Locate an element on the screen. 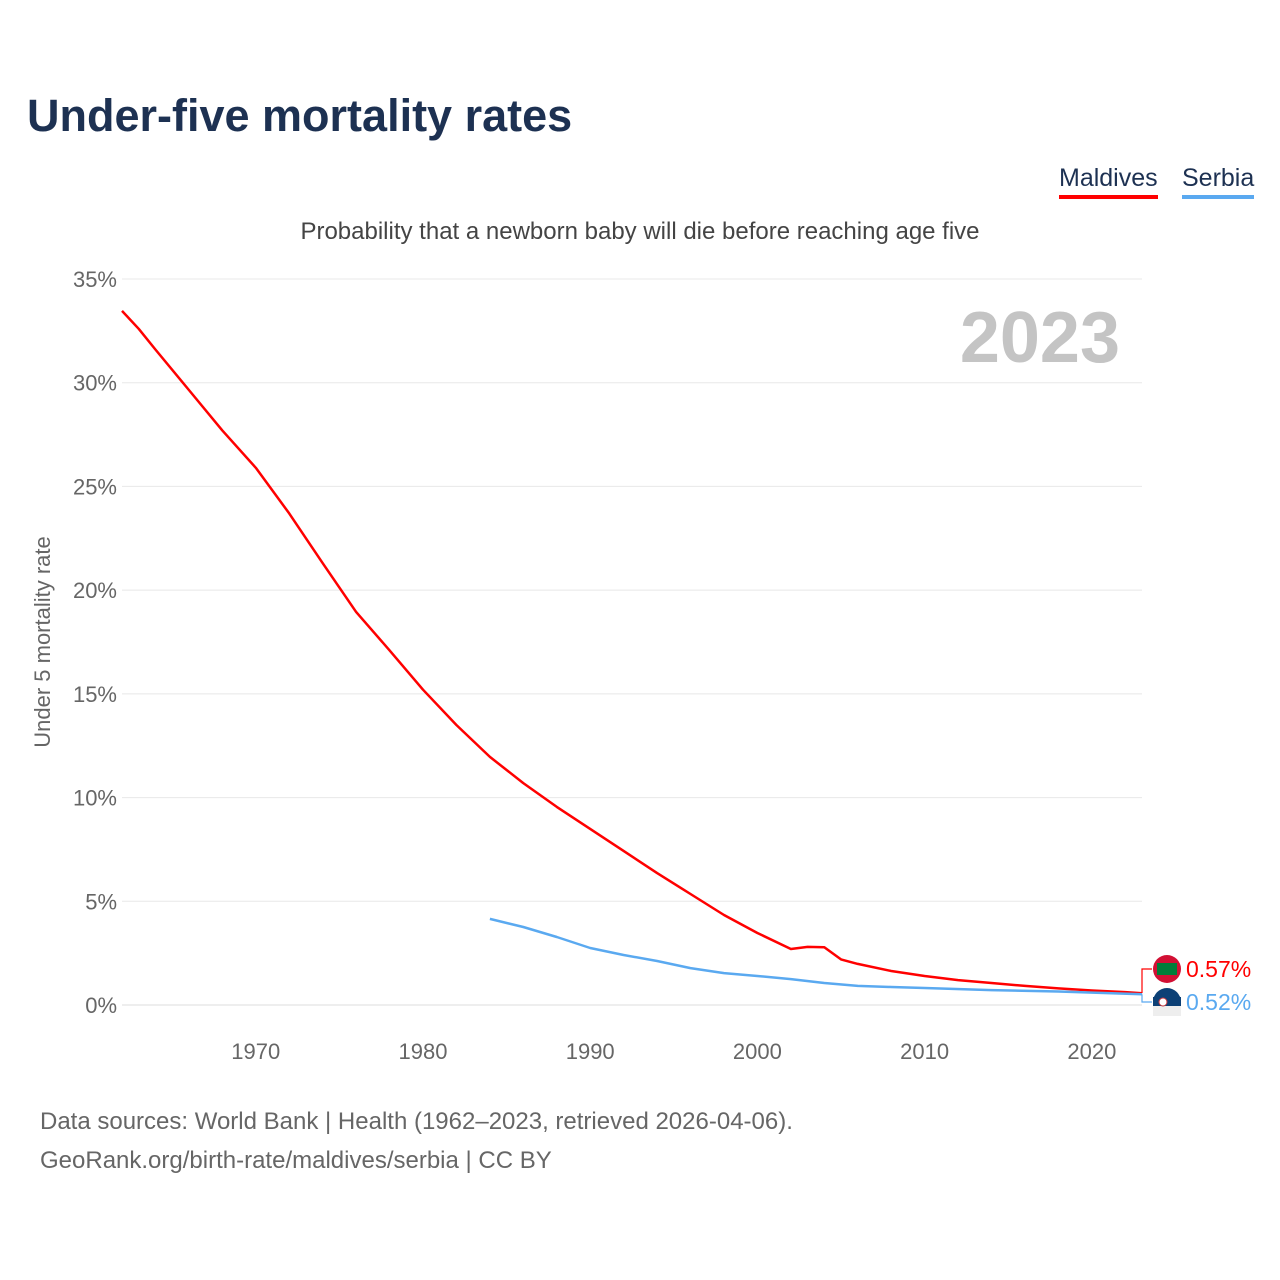 The image size is (1280, 1280). x-tick-label: 1970 is located at coordinates (255, 1051).